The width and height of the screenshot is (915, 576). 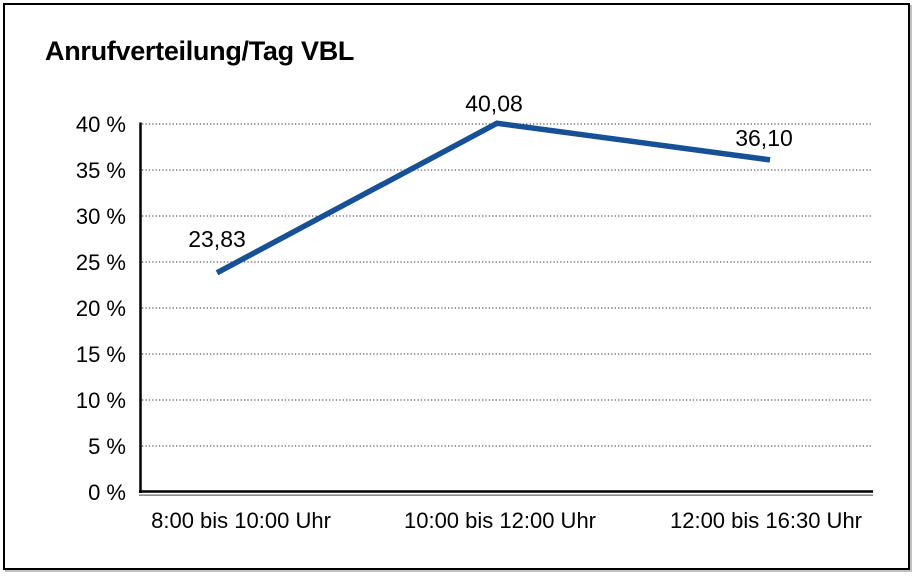 I want to click on x-axis-category-label: 12:00 bis 16:30 Uhr, so click(x=766, y=520).